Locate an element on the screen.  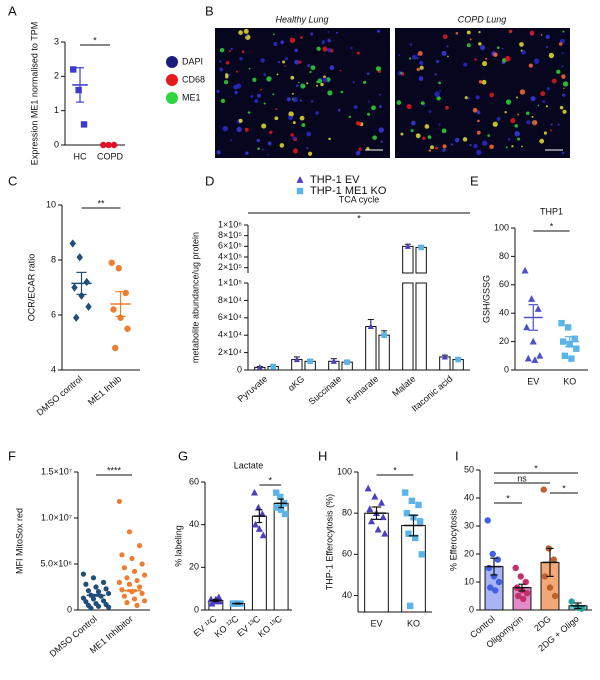
y-tick-label: 1.0×10⁷ is located at coordinates (56, 517).